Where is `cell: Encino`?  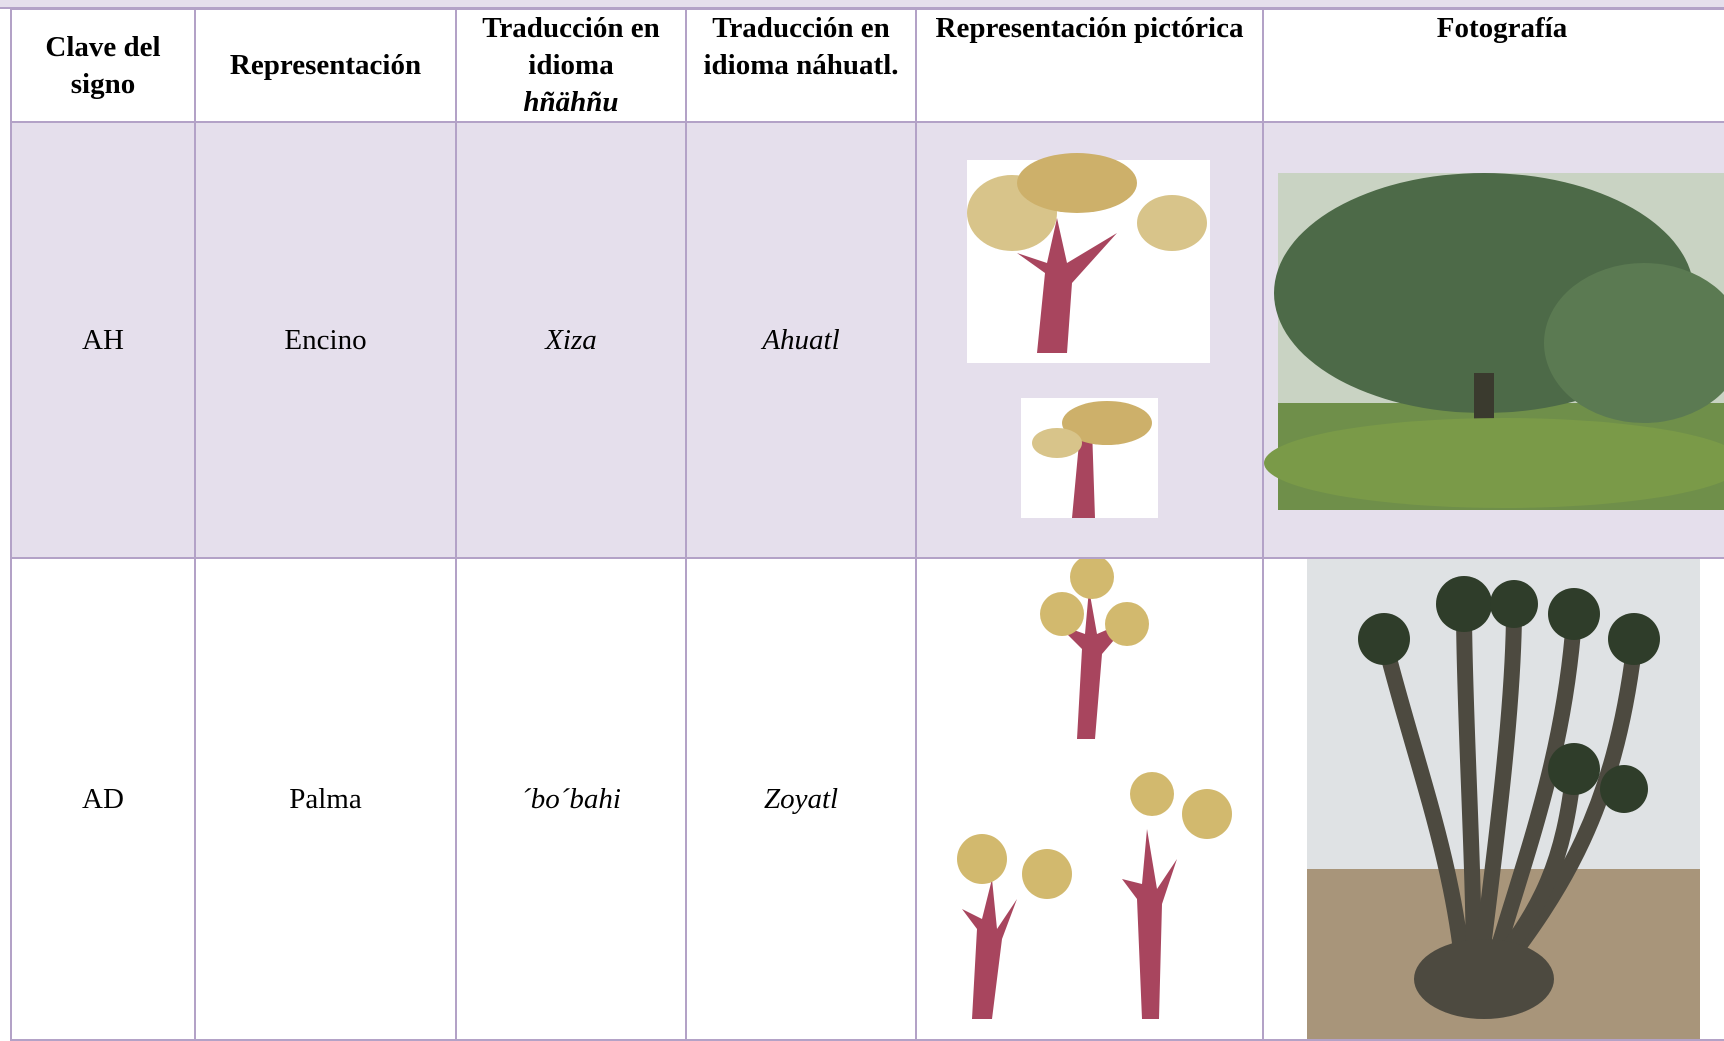 cell: Encino is located at coordinates (325, 340).